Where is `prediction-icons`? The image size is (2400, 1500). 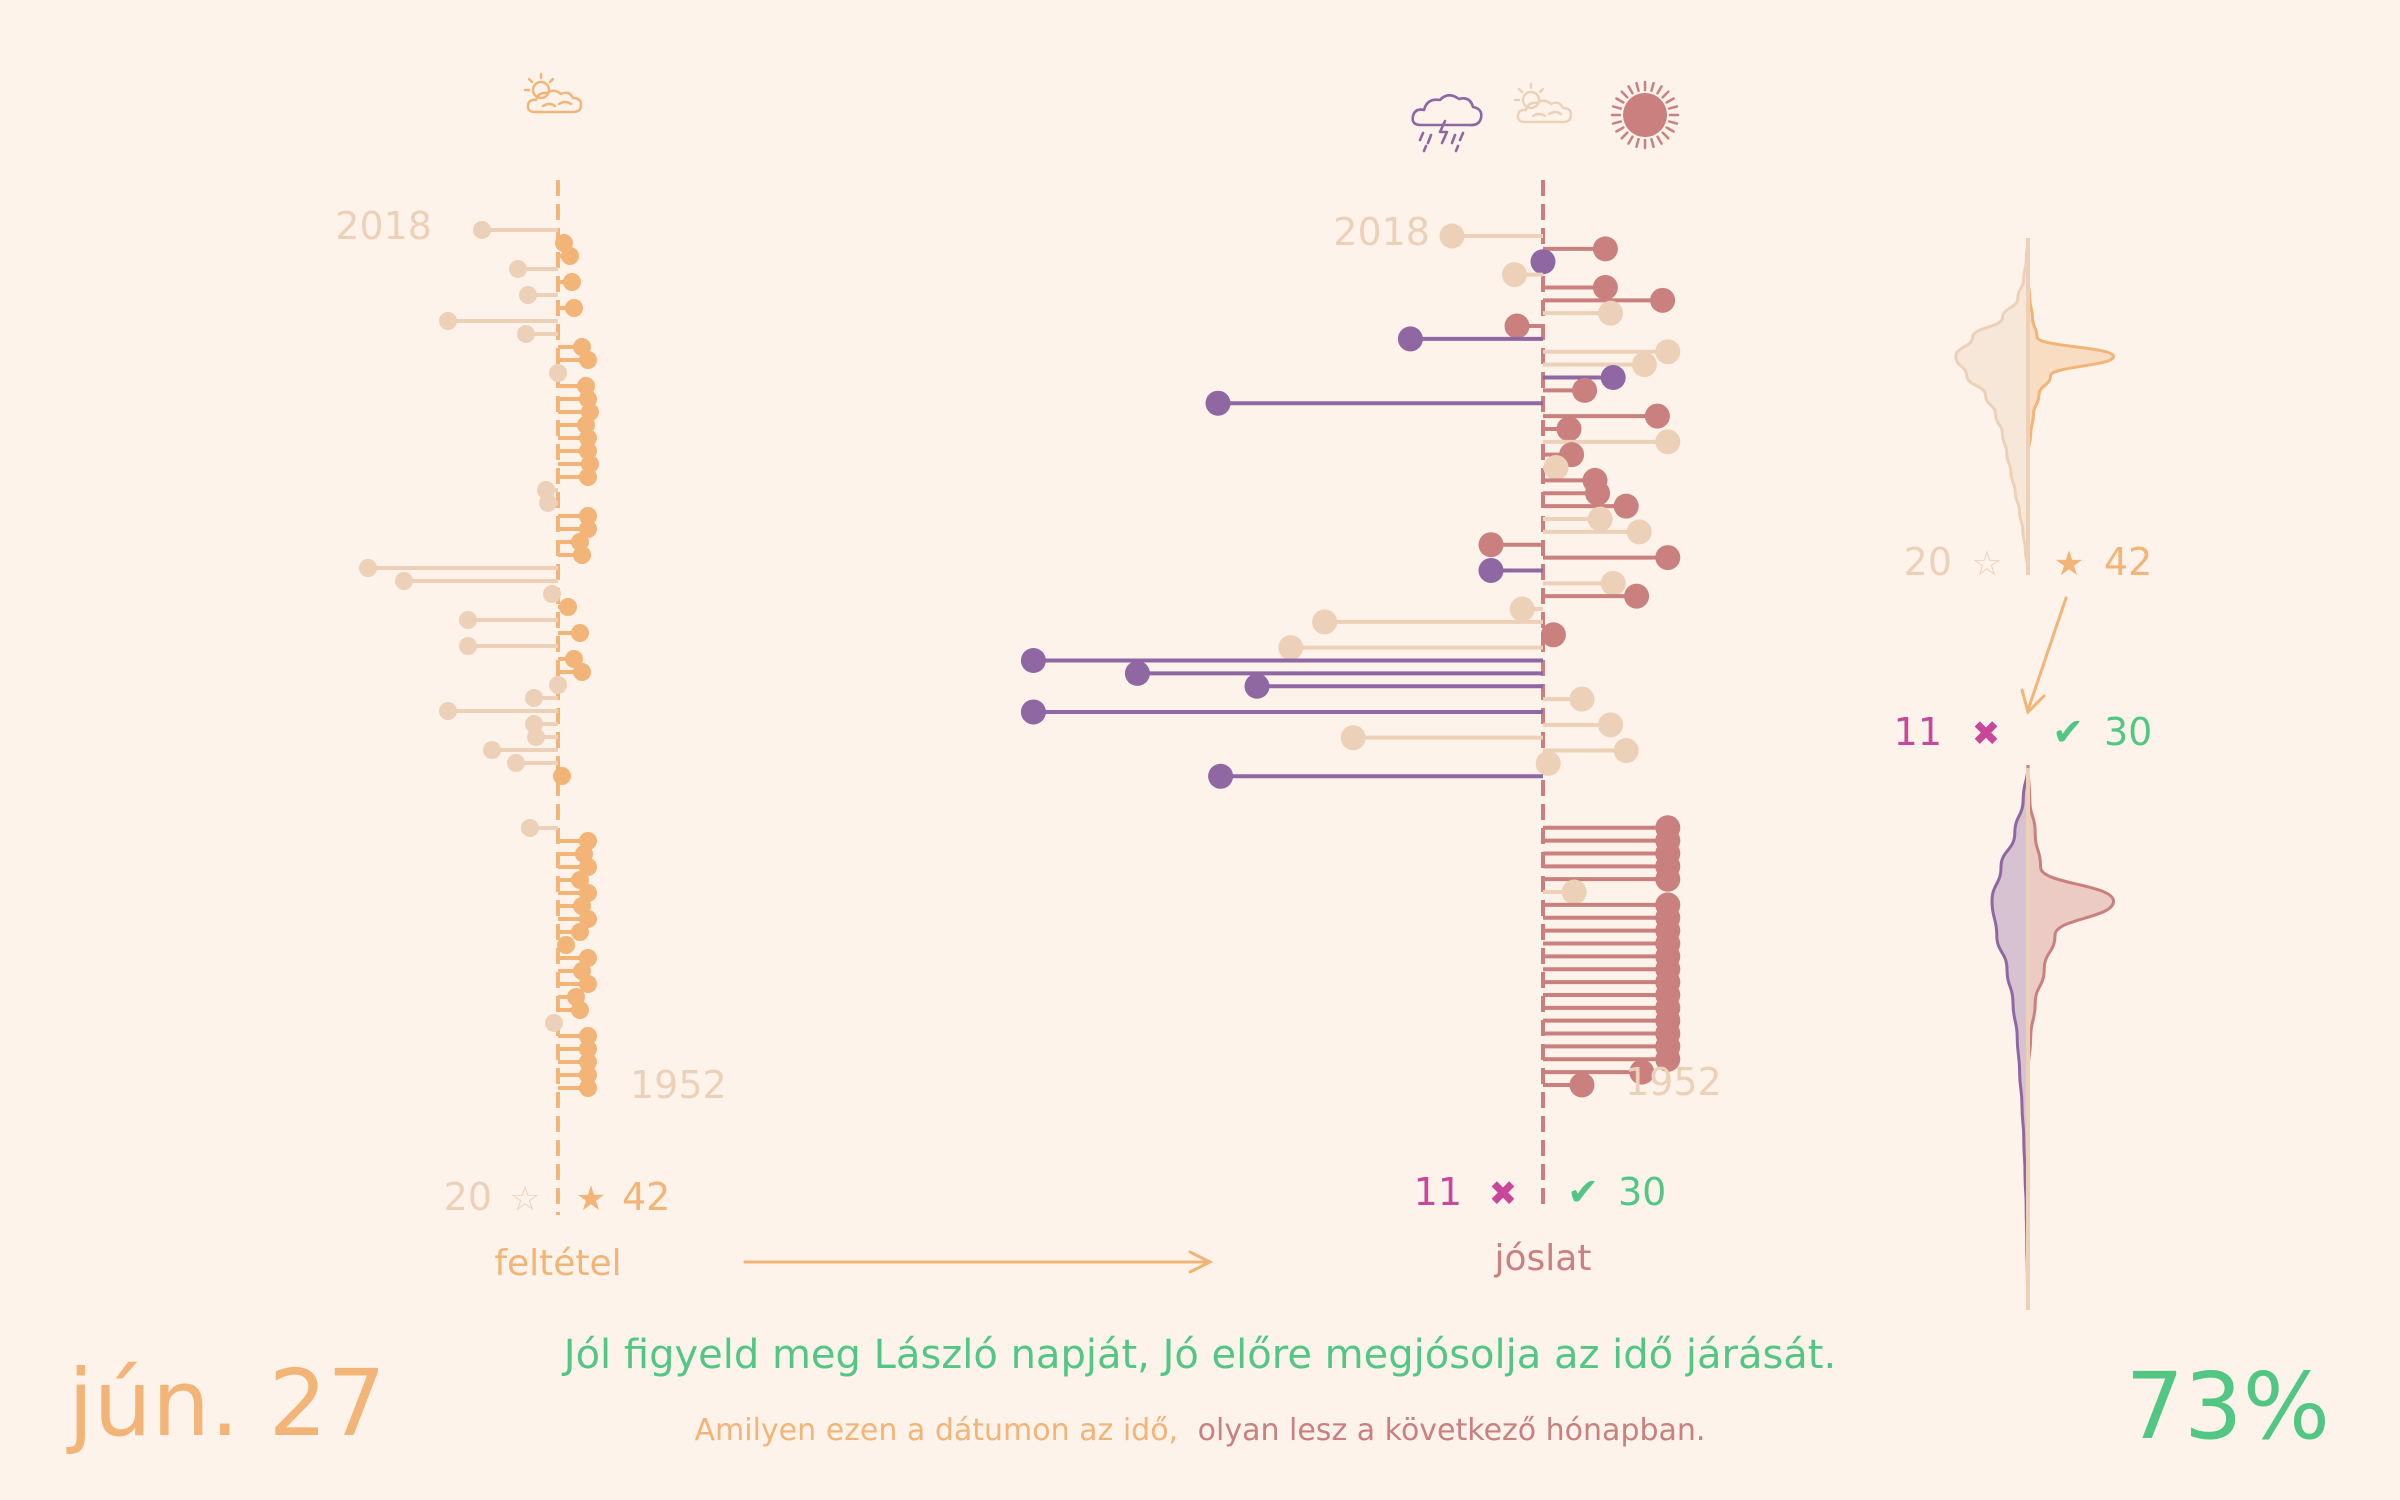 prediction-icons is located at coordinates (1545, 116).